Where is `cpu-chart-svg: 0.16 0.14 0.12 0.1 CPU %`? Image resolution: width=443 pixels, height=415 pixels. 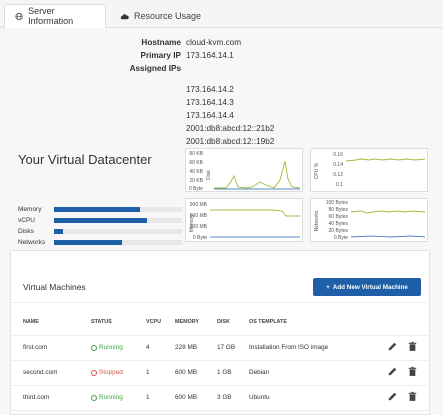
cpu-chart-svg: 0.16 0.14 0.12 0.1 CPU % is located at coordinates (370, 170).